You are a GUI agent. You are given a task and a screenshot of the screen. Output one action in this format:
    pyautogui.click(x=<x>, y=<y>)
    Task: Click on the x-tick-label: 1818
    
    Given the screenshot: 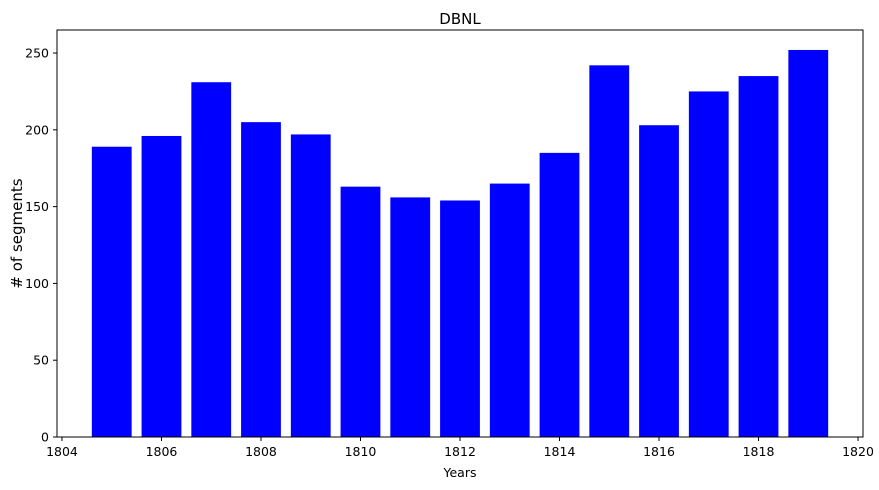 What is the action you would take?
    pyautogui.click(x=759, y=451)
    